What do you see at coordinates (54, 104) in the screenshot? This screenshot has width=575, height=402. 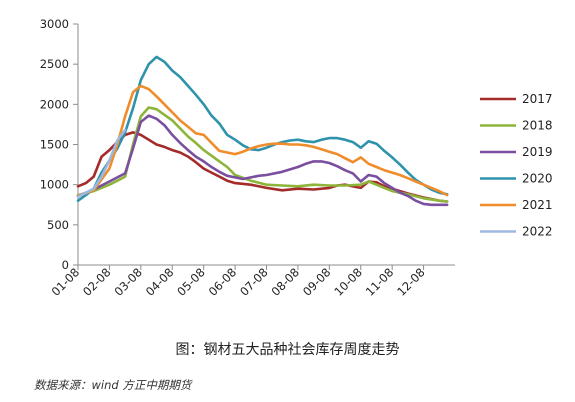 I see `y-tick-label: 2000` at bounding box center [54, 104].